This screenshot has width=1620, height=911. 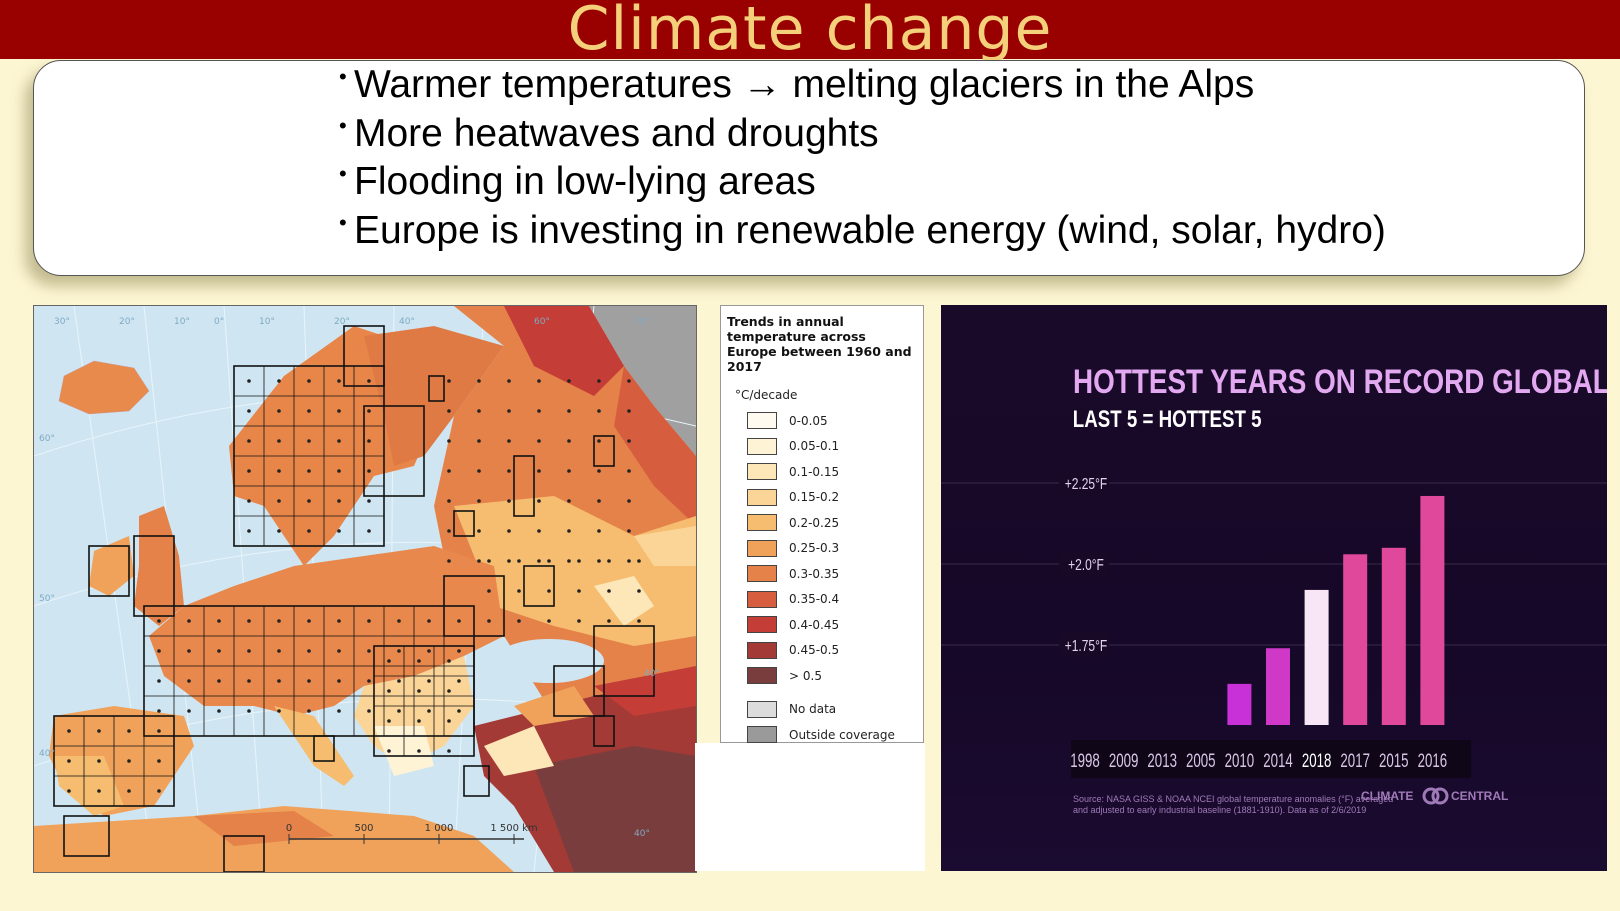 I want to click on brand-logo-icon, so click(x=1440, y=796).